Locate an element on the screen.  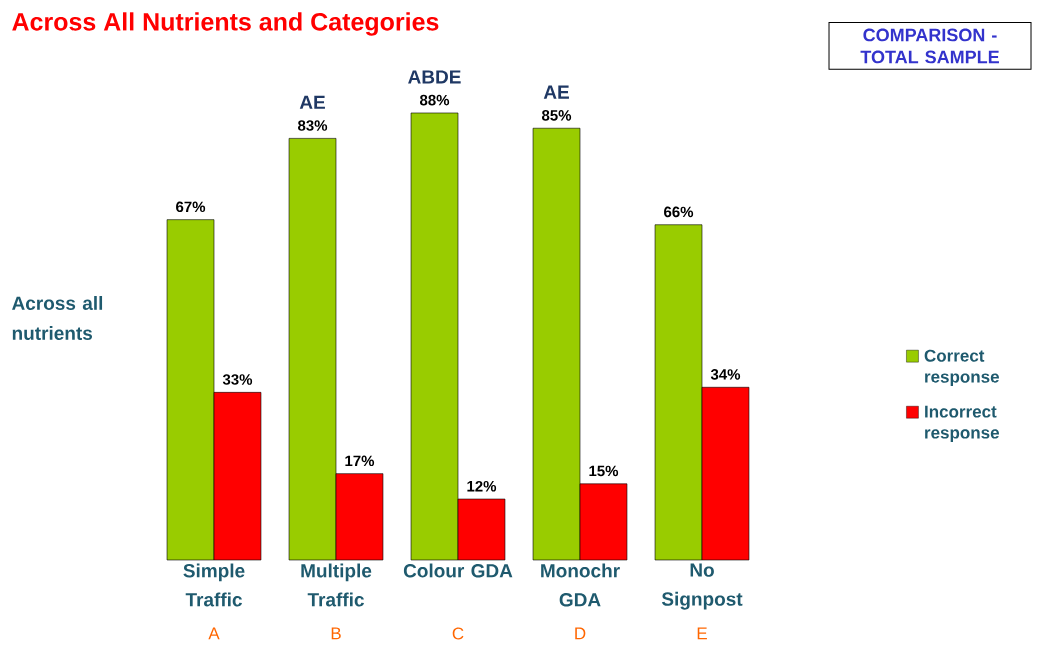
chart-title: Across All Nutrients and Categories is located at coordinates (225, 24).